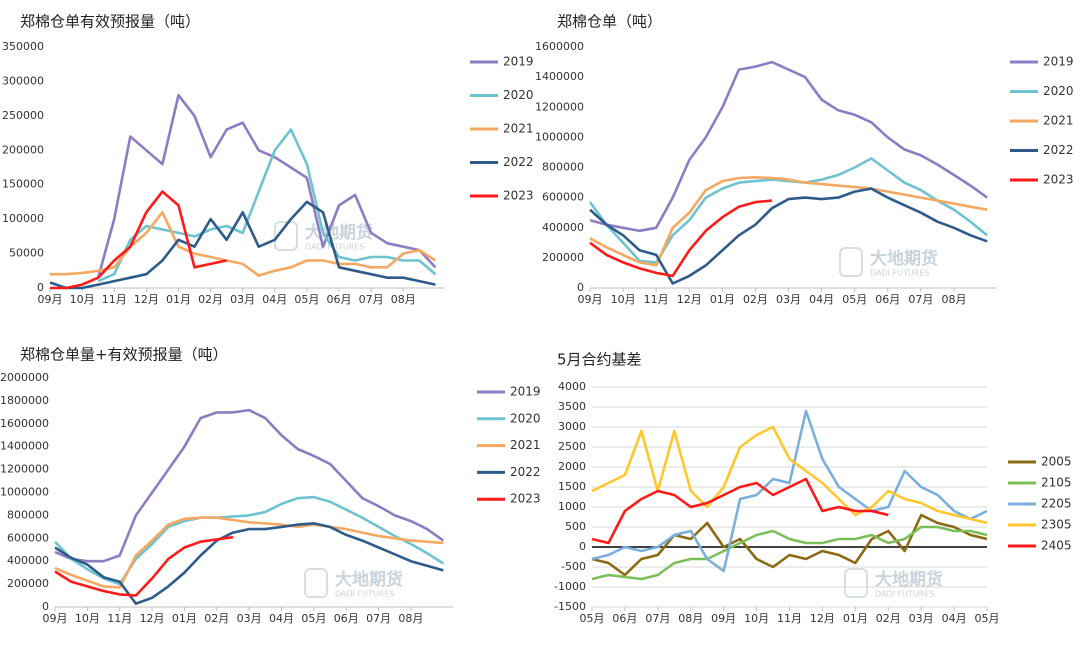 The height and width of the screenshot is (650, 1080). Describe the element at coordinates (572, 506) in the screenshot. I see `y-tick-label: 1000` at that location.